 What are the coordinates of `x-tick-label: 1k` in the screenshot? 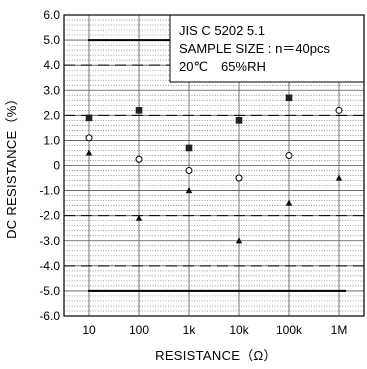 It's located at (190, 330).